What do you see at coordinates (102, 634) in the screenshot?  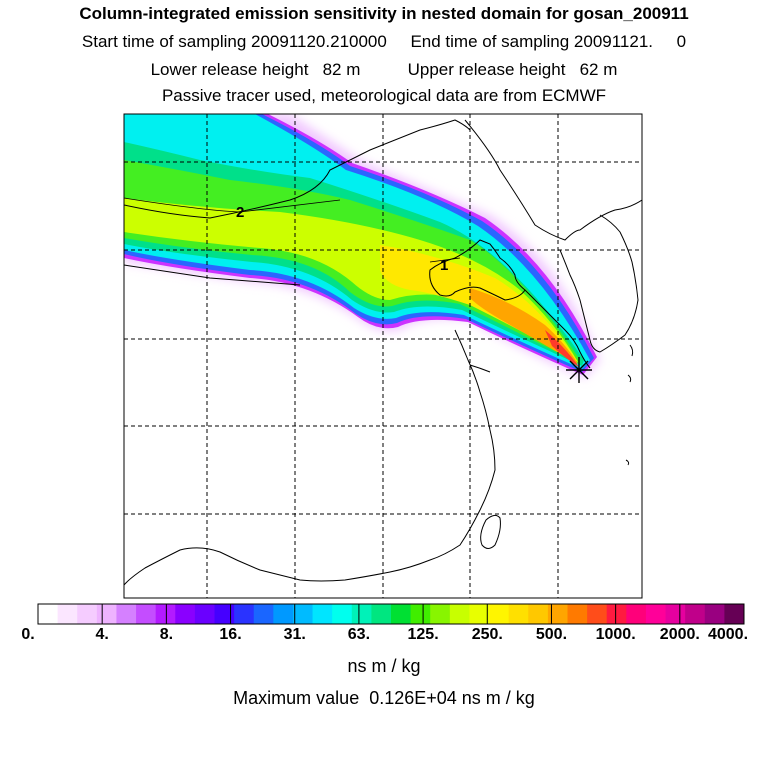 I see `colorbar-tick-label: 4.` at bounding box center [102, 634].